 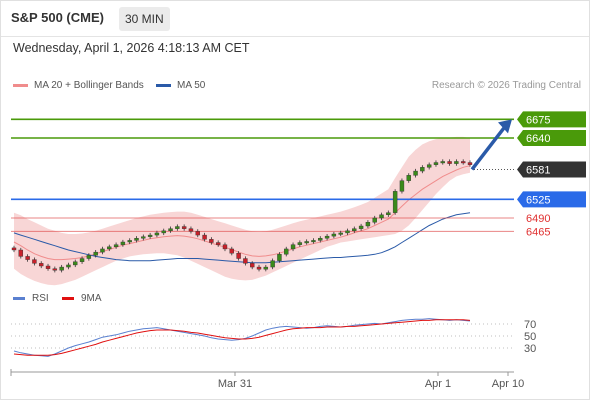 What do you see at coordinates (538, 170) in the screenshot?
I see `level-6581-label: 6581` at bounding box center [538, 170].